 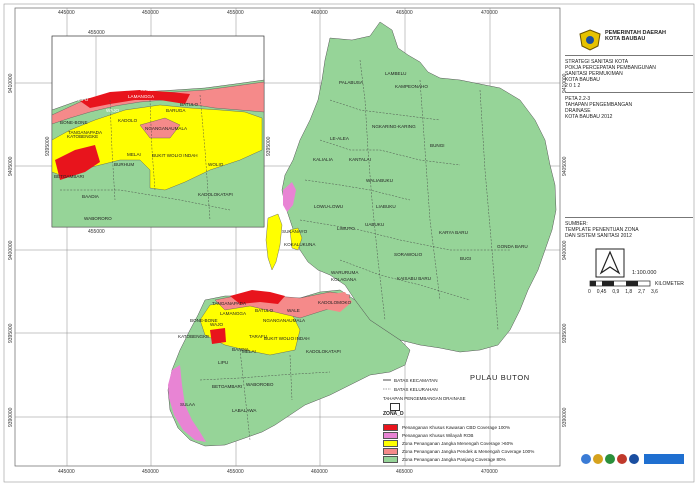 I want to click on inset-x-label: 455000, so click(x=96, y=33).